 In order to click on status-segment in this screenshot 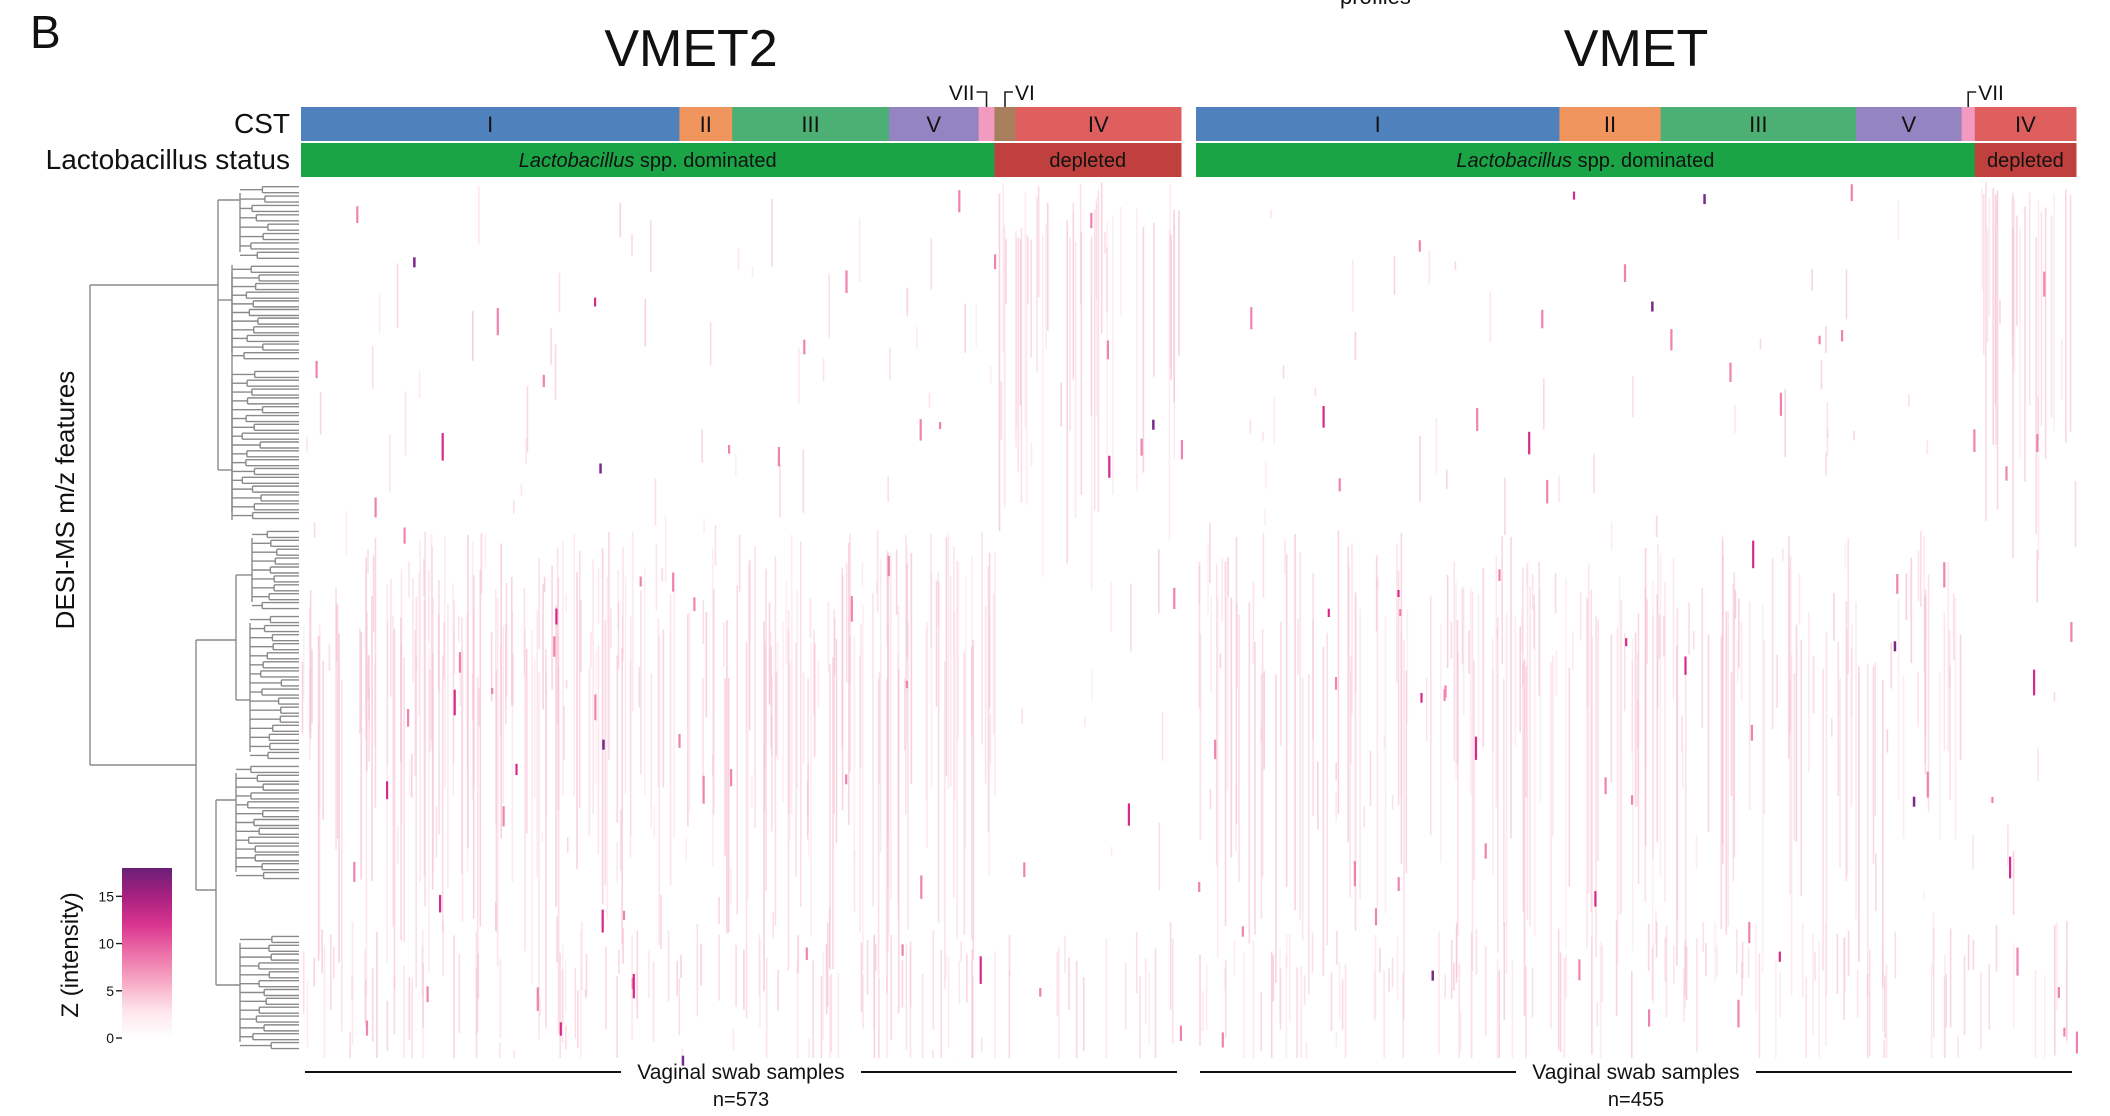, I will do `click(648, 160)`.